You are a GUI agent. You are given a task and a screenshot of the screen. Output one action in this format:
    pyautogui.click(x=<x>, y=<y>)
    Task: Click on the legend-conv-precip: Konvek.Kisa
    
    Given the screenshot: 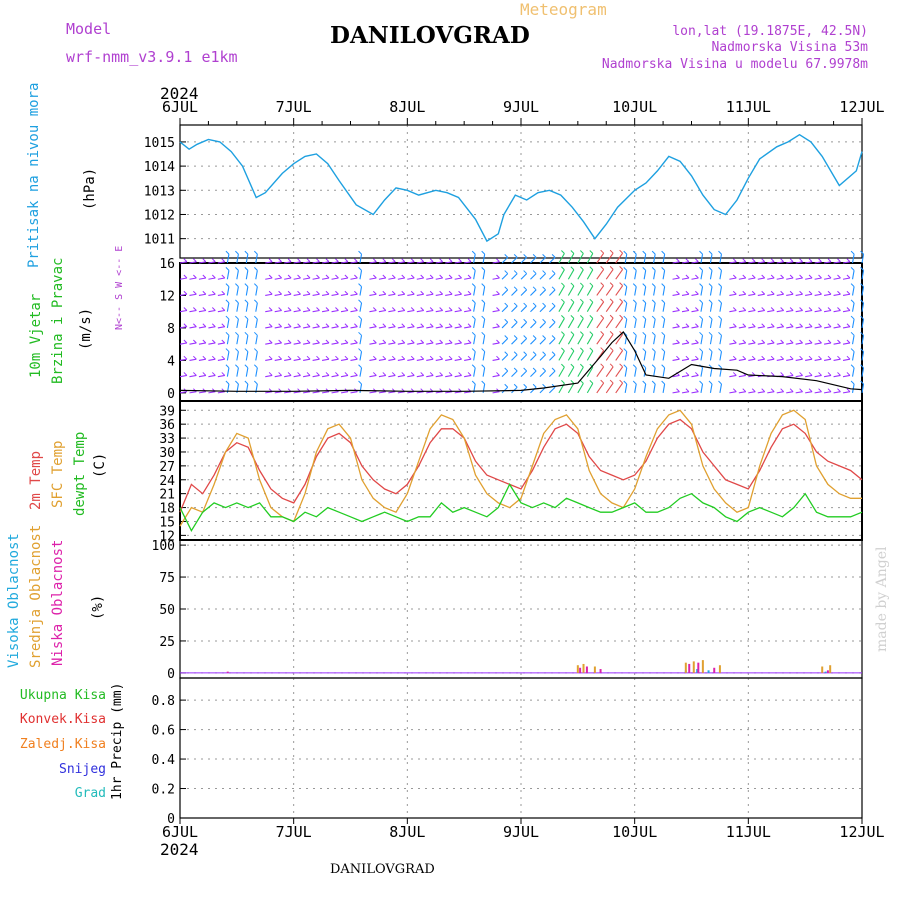 What is the action you would take?
    pyautogui.click(x=62, y=719)
    